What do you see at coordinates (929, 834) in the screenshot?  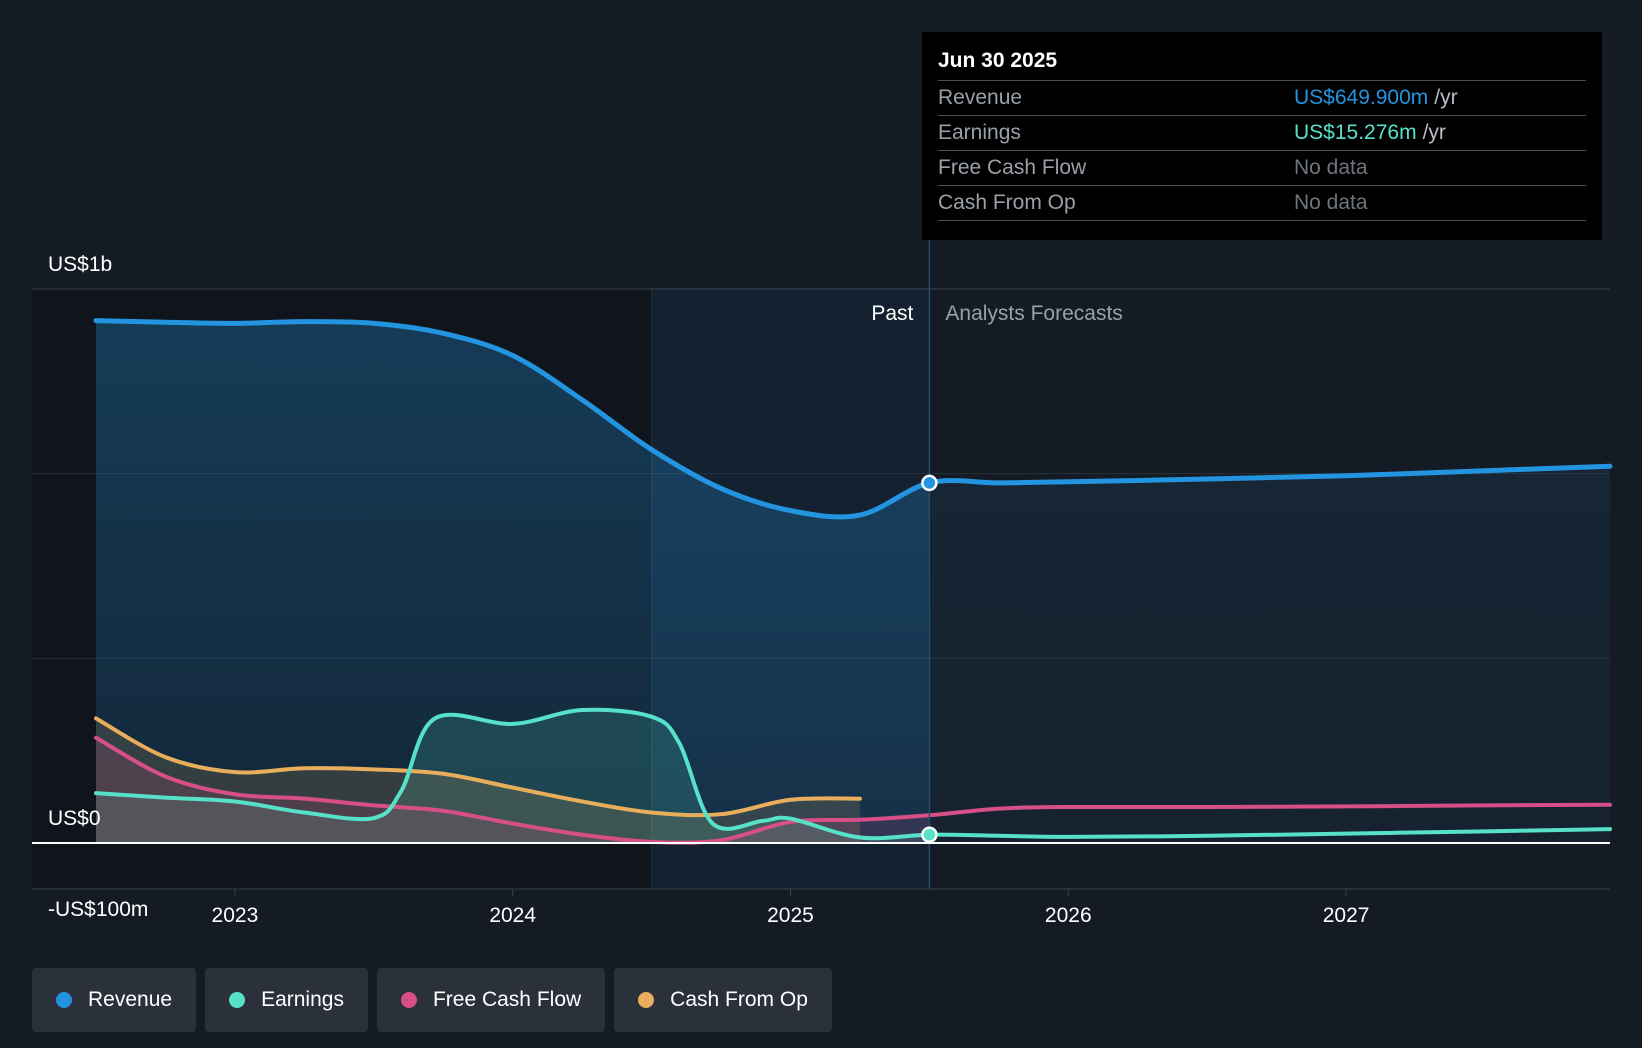 I see `earnings-hover-marker` at bounding box center [929, 834].